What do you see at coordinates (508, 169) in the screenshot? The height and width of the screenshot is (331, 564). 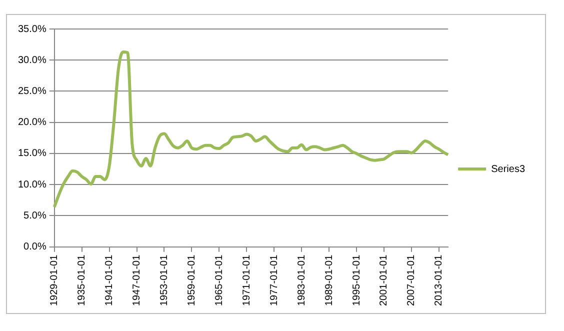 I see `legend-label: Series3` at bounding box center [508, 169].